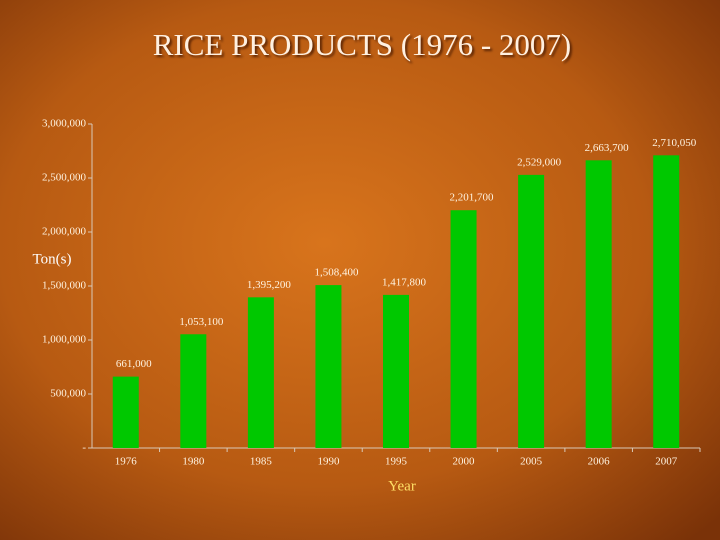  I want to click on x-tick-label: 2000, so click(464, 462).